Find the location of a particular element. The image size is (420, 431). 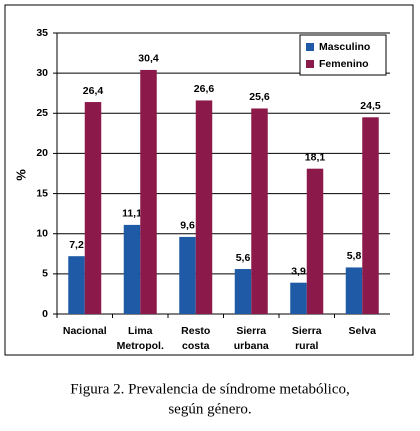

data-label: 9,6 is located at coordinates (187, 226).